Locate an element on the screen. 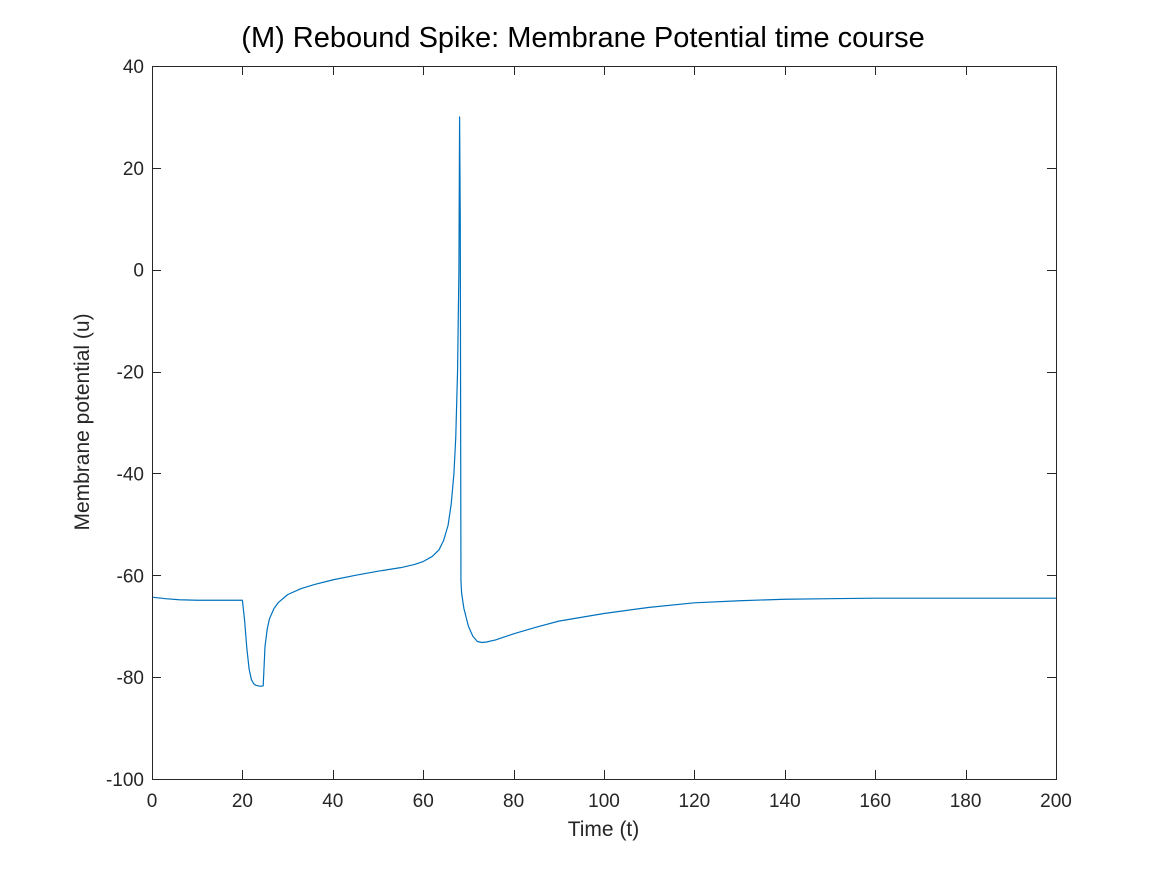 The width and height of the screenshot is (1167, 875). x-tick-label: 20 is located at coordinates (242, 801).